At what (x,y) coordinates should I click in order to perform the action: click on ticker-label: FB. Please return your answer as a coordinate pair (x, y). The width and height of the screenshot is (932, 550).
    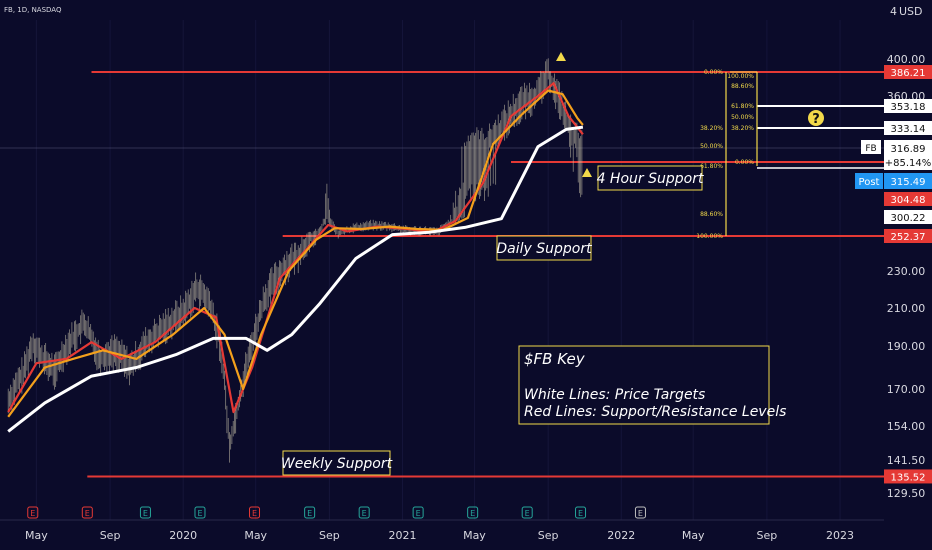
    Looking at the image, I should click on (870, 149).